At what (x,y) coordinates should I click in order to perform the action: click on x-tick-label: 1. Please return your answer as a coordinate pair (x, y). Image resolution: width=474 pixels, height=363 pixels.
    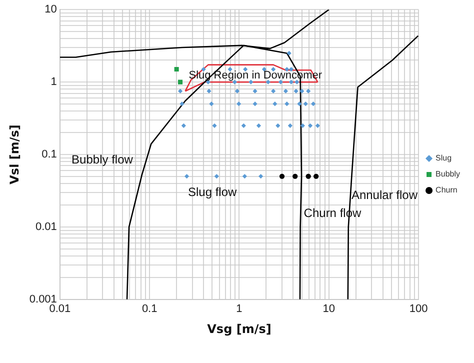
    Looking at the image, I should click on (239, 309).